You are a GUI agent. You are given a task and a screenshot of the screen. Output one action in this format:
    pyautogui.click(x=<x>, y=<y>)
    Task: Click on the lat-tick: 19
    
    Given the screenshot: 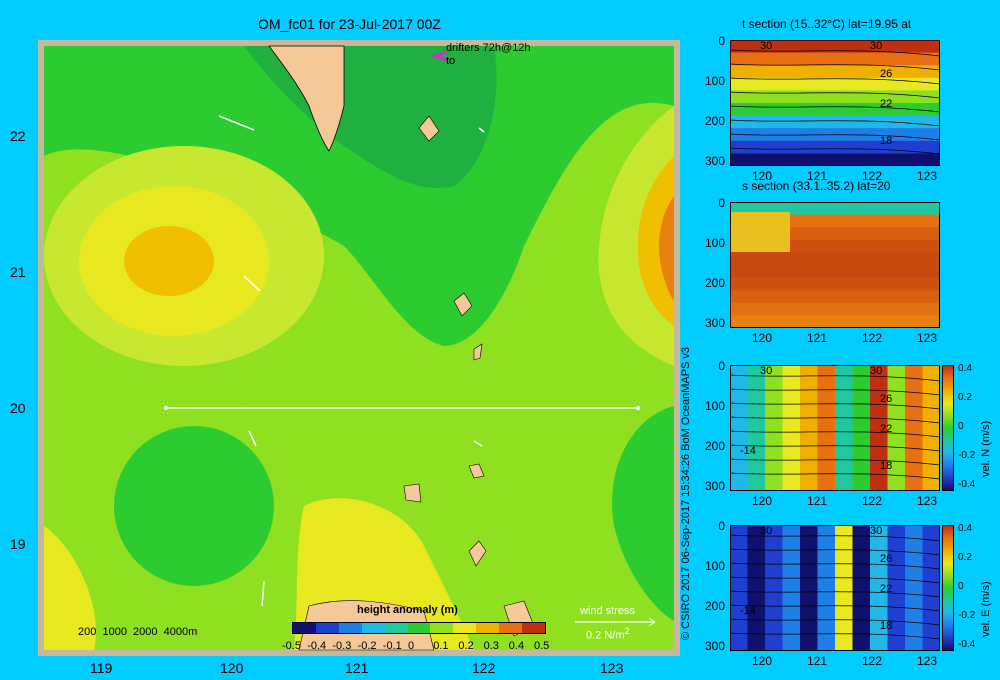 What is the action you would take?
    pyautogui.click(x=18, y=544)
    